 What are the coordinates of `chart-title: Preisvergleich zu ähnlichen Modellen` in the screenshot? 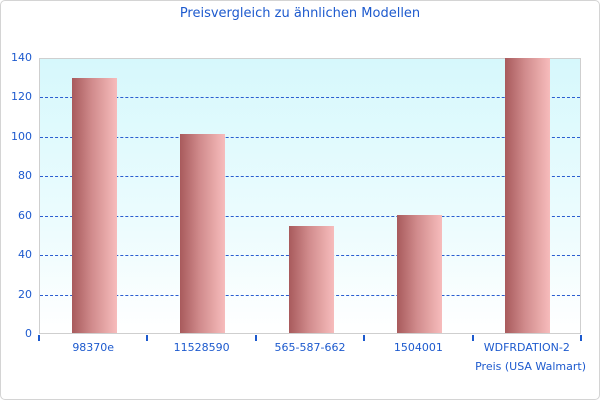 It's located at (300, 13).